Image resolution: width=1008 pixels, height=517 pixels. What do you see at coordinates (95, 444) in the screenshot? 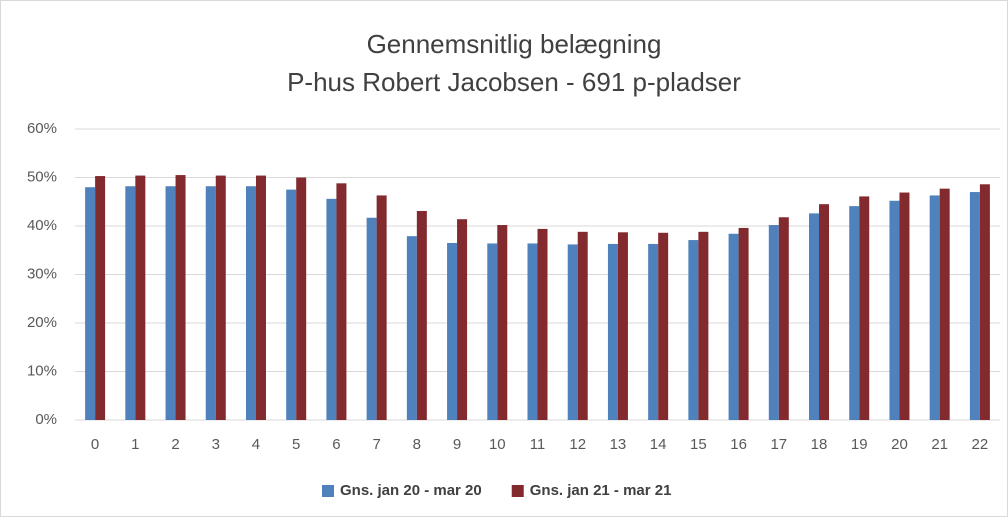
I see `x-tick-label: 0` at bounding box center [95, 444].